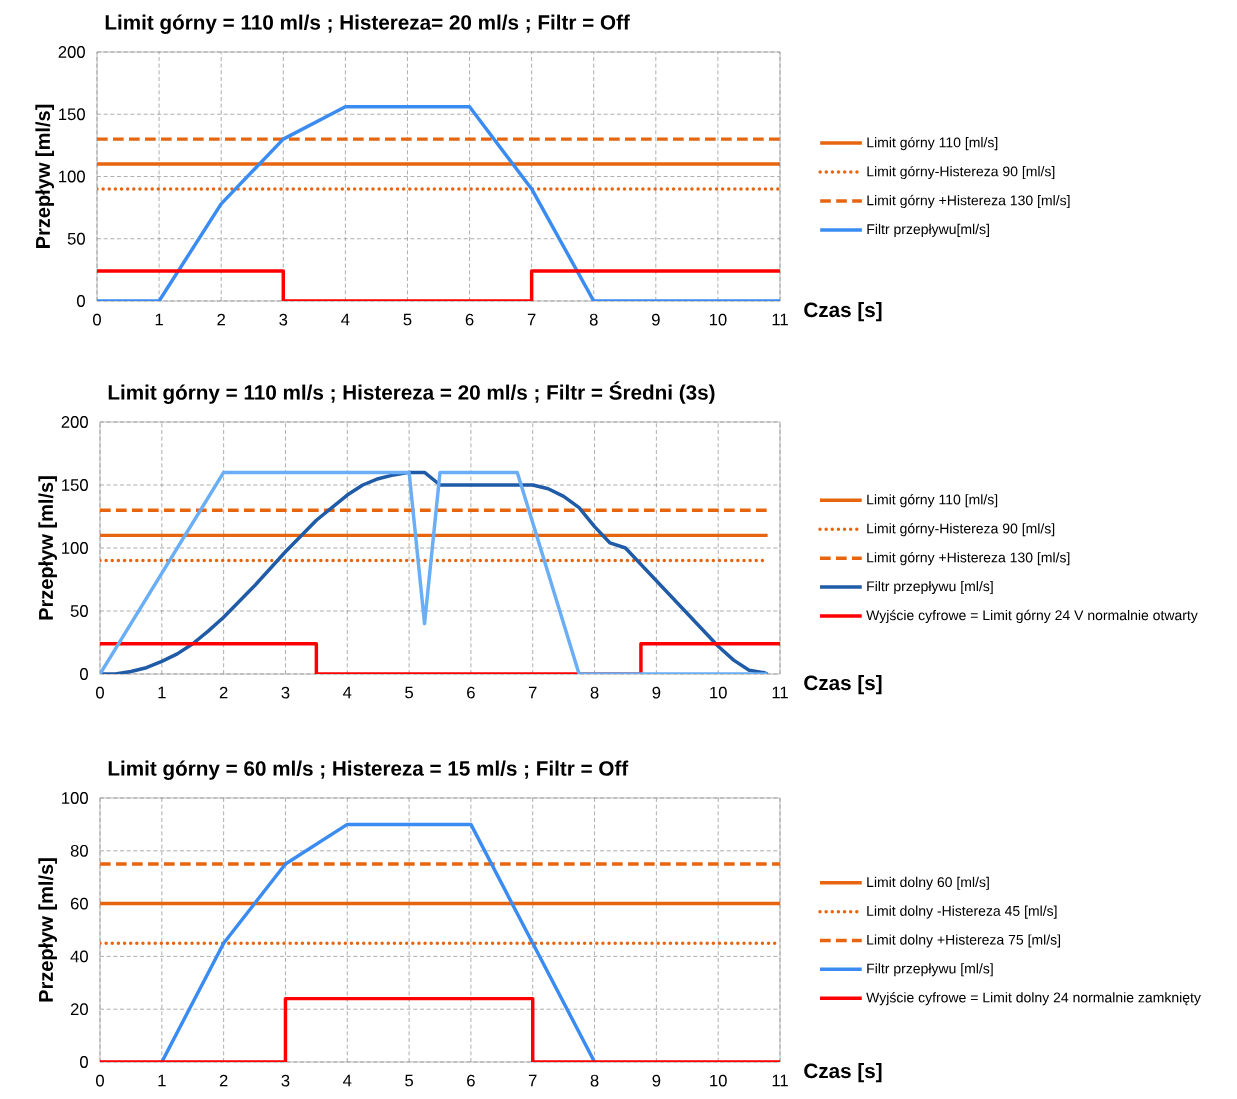 The width and height of the screenshot is (1237, 1099). What do you see at coordinates (962, 912) in the screenshot?
I see `legend-label: Limit dolny -Histereza 45 [ml/s]` at bounding box center [962, 912].